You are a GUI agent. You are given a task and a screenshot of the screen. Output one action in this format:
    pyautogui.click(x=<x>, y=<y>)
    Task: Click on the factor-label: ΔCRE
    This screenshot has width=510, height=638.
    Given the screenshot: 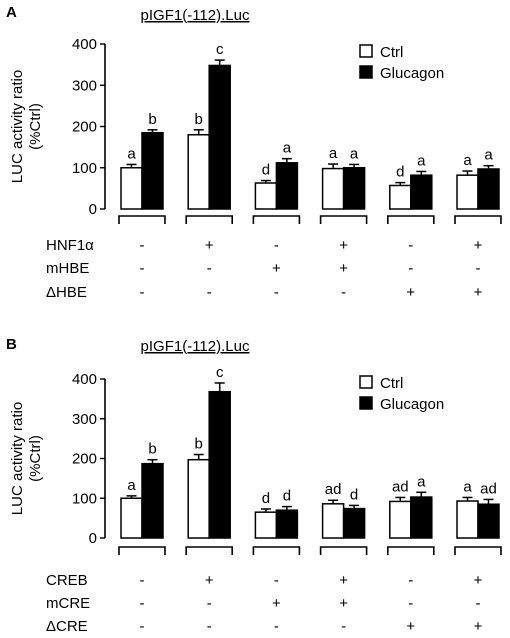 What is the action you would take?
    pyautogui.click(x=67, y=626)
    